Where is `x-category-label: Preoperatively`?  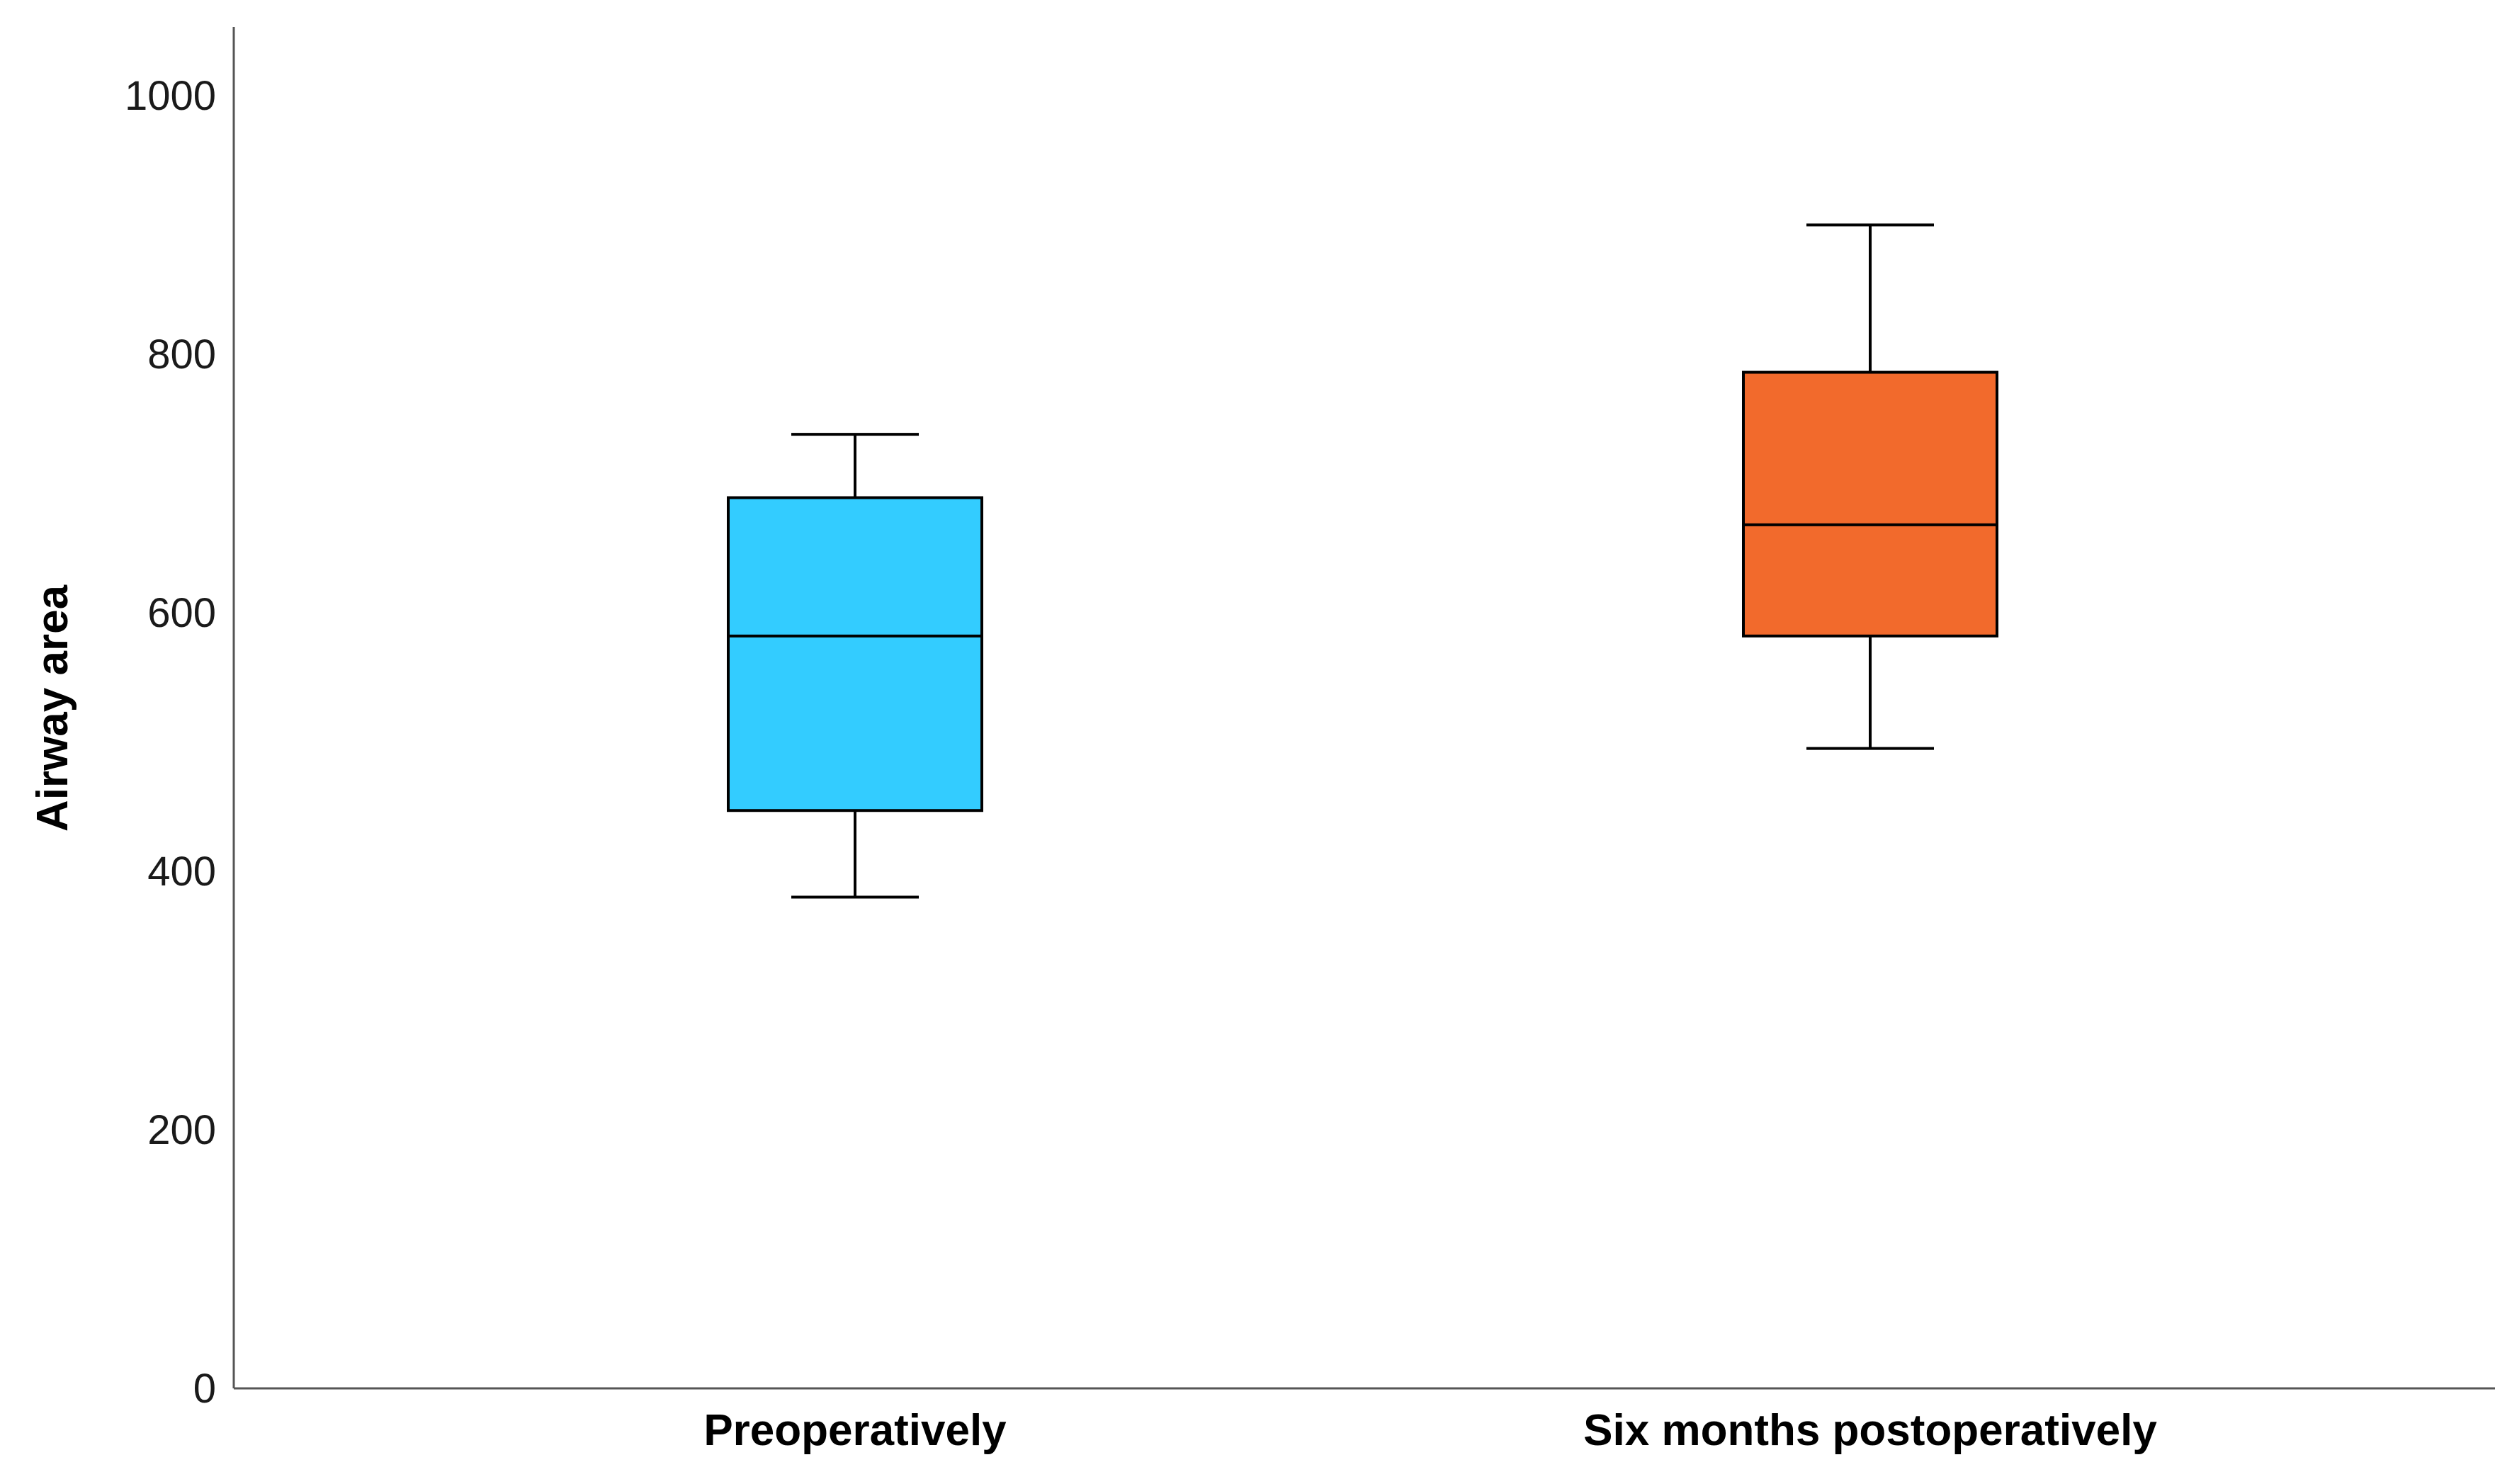
x-category-label: Preoperatively is located at coordinates (855, 1430).